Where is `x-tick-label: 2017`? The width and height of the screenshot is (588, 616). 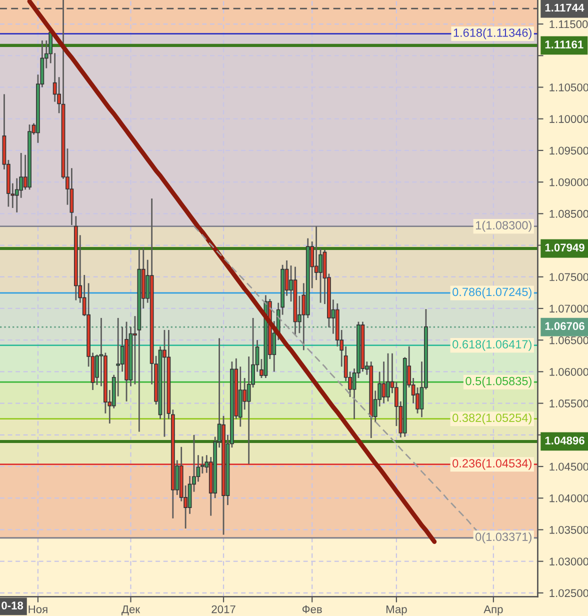 x-tick-label: 2017 is located at coordinates (224, 609).